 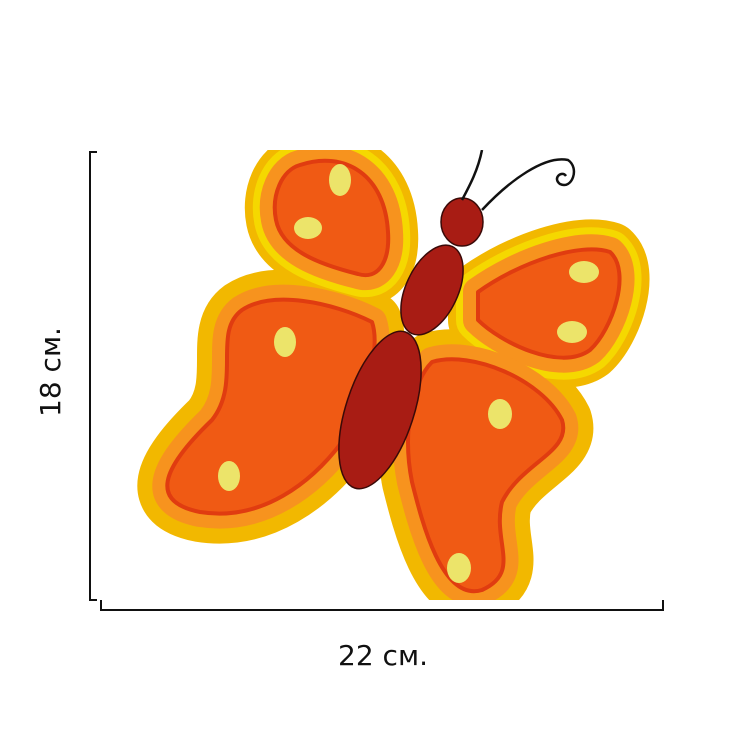 I want to click on width-label: 22 см., so click(x=383, y=655).